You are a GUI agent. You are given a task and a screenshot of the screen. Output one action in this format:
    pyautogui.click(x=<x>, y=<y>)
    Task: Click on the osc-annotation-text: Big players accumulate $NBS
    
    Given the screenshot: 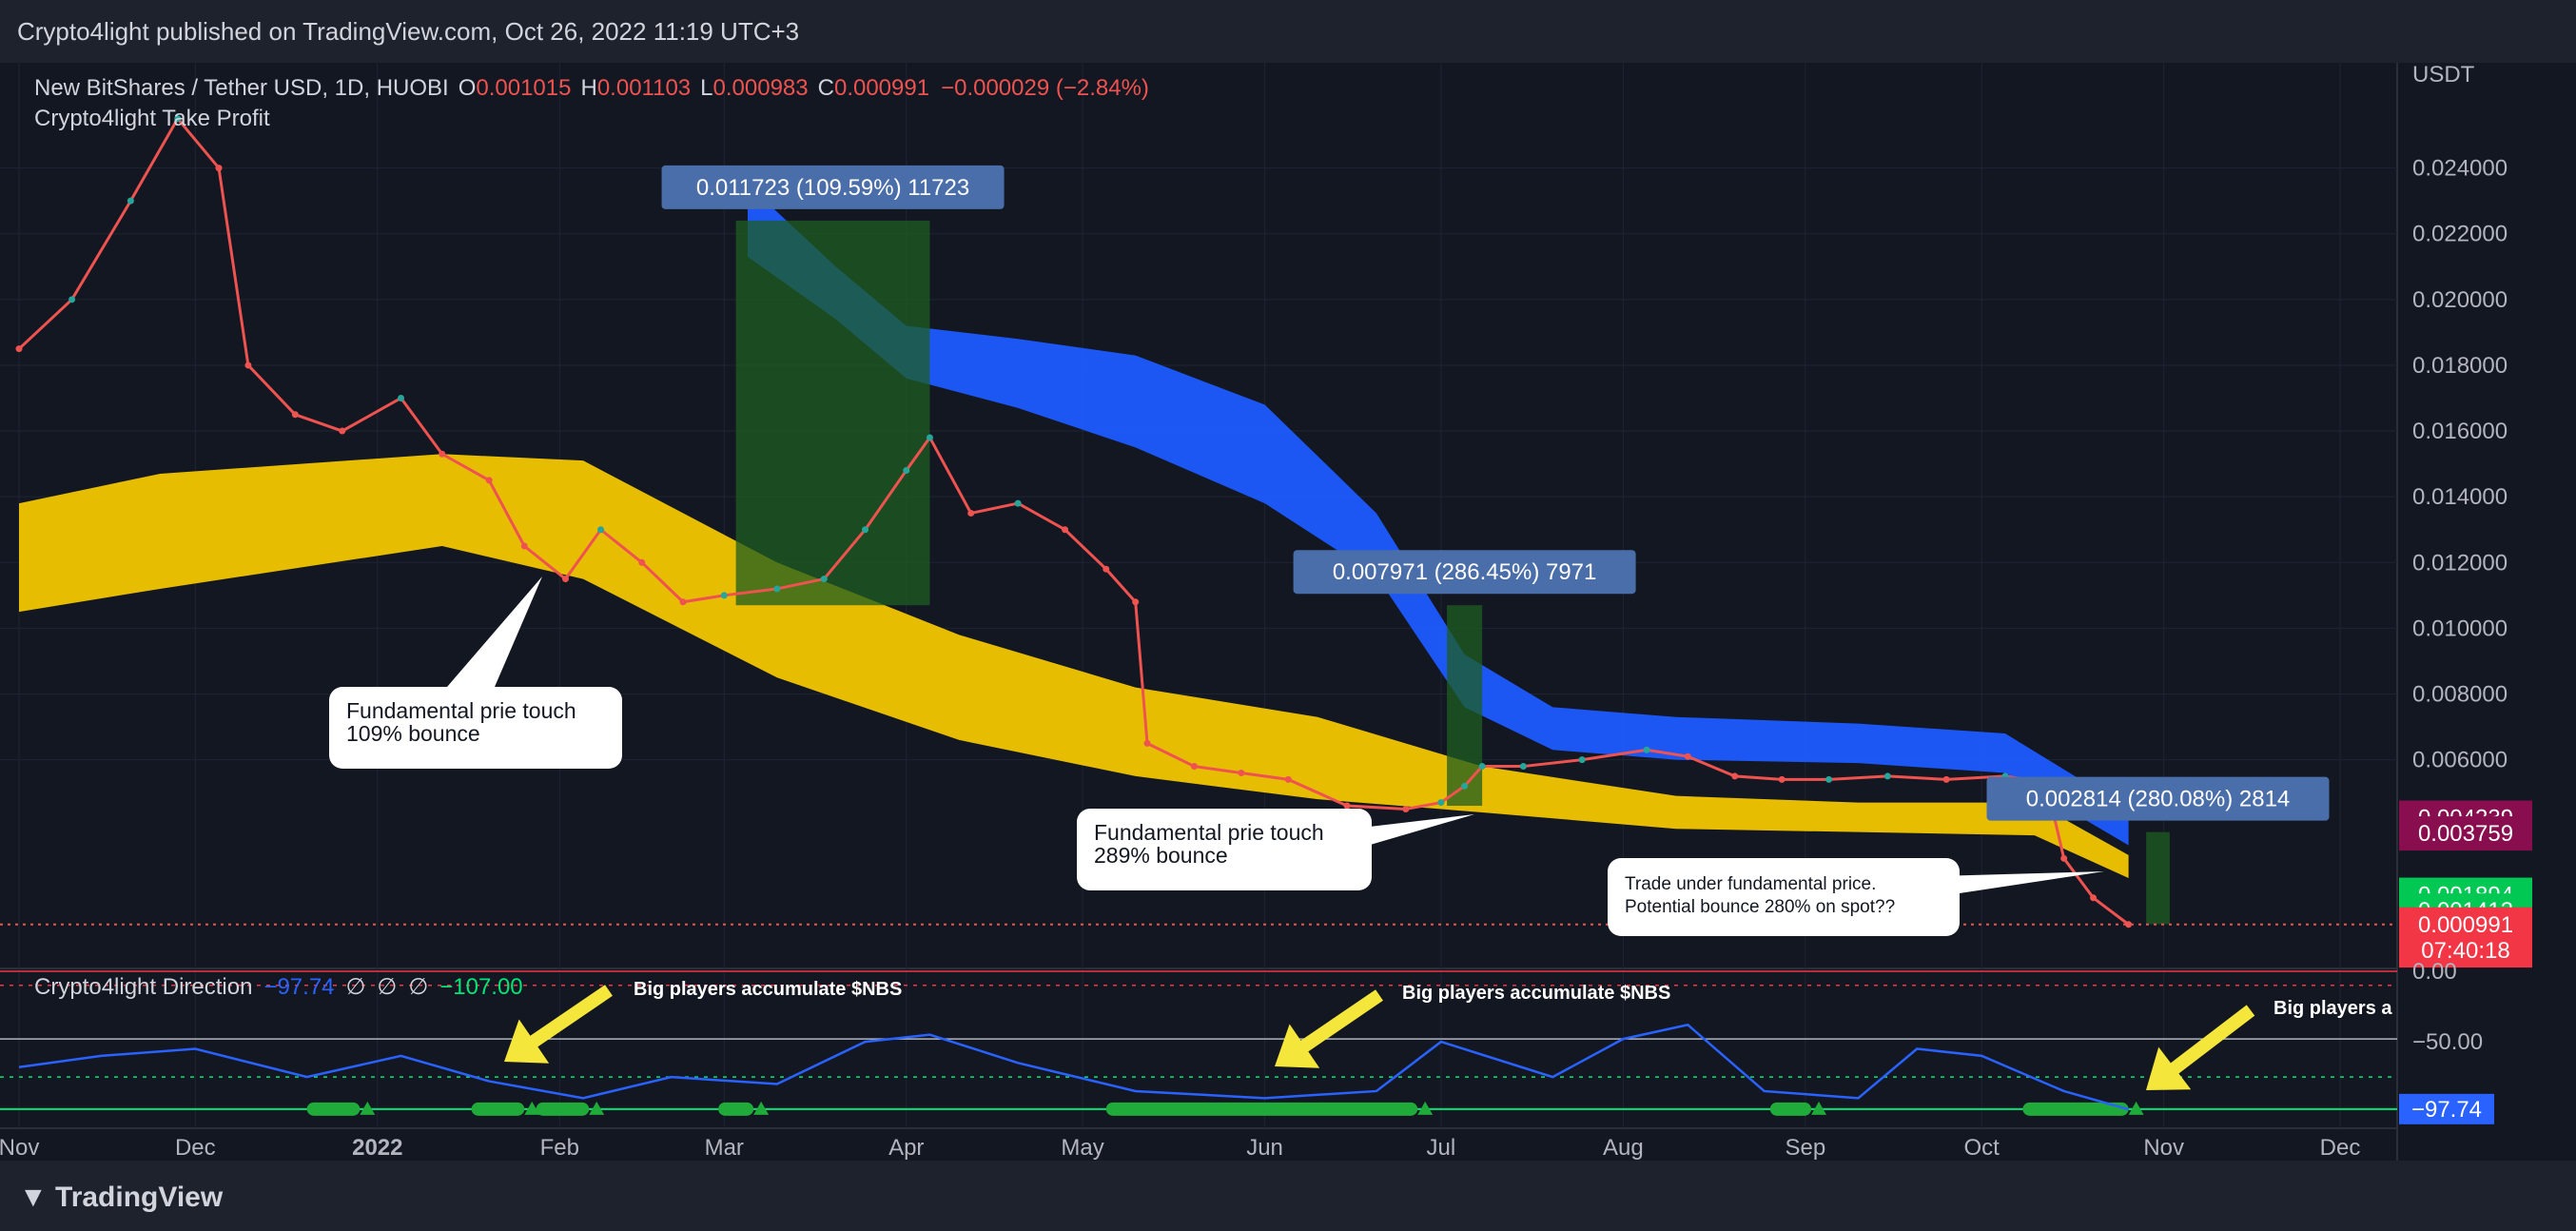 What is the action you would take?
    pyautogui.click(x=1536, y=993)
    